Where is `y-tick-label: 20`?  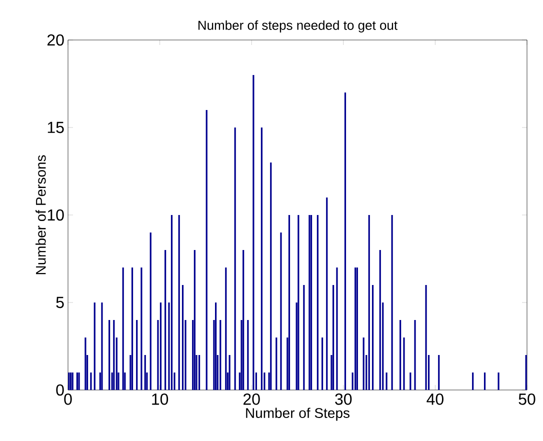
y-tick-label: 20 is located at coordinates (55, 40).